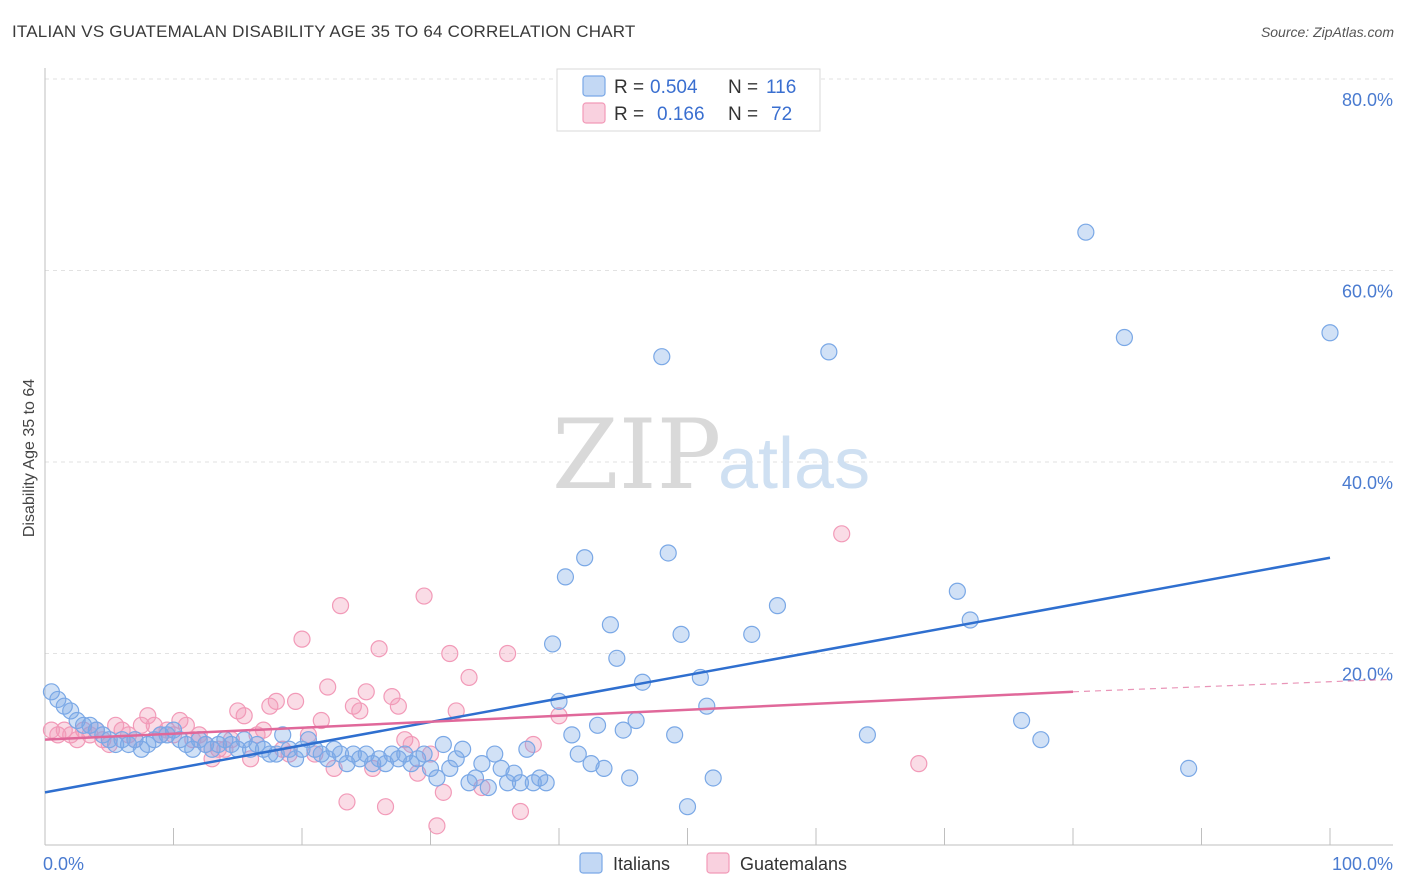 The width and height of the screenshot is (1406, 892). I want to click on legend-swatch-italians, so click(594, 86).